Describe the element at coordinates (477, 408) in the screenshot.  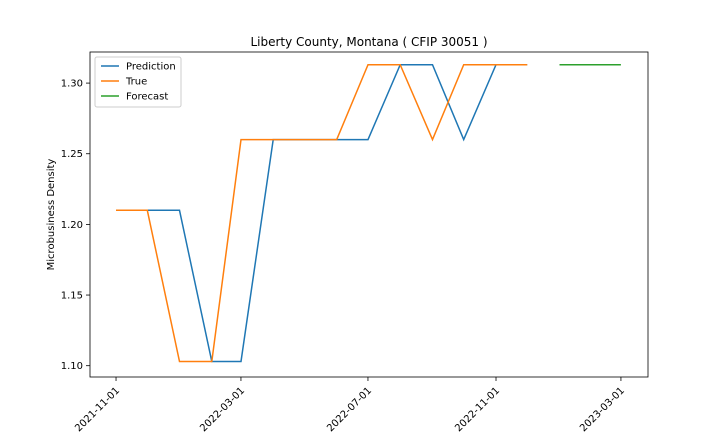
I see `x-tick-label: 2022-11-01` at that location.